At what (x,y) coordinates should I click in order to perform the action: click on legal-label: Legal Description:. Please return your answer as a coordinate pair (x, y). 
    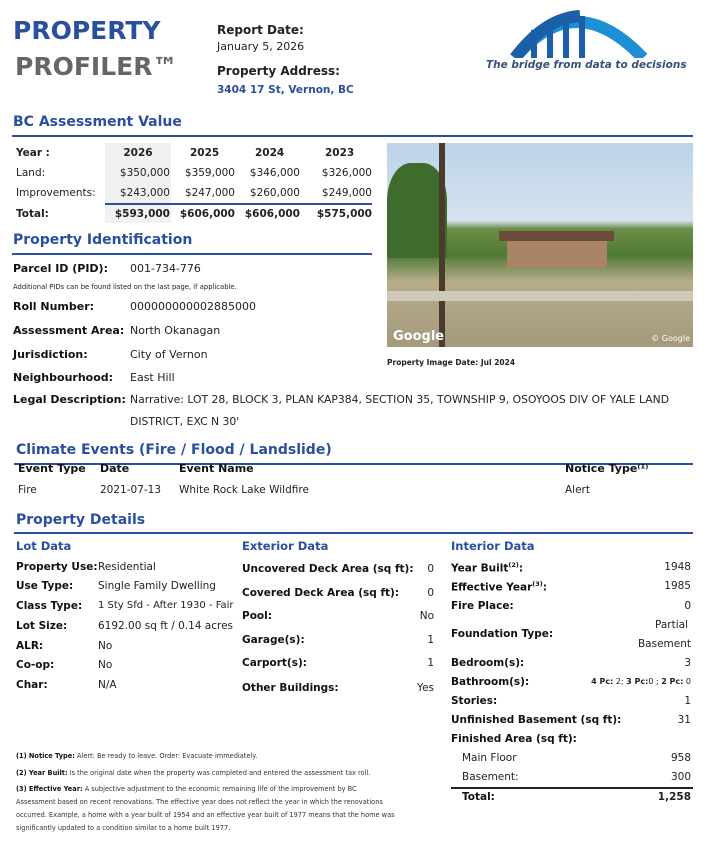
    Looking at the image, I should click on (69, 399).